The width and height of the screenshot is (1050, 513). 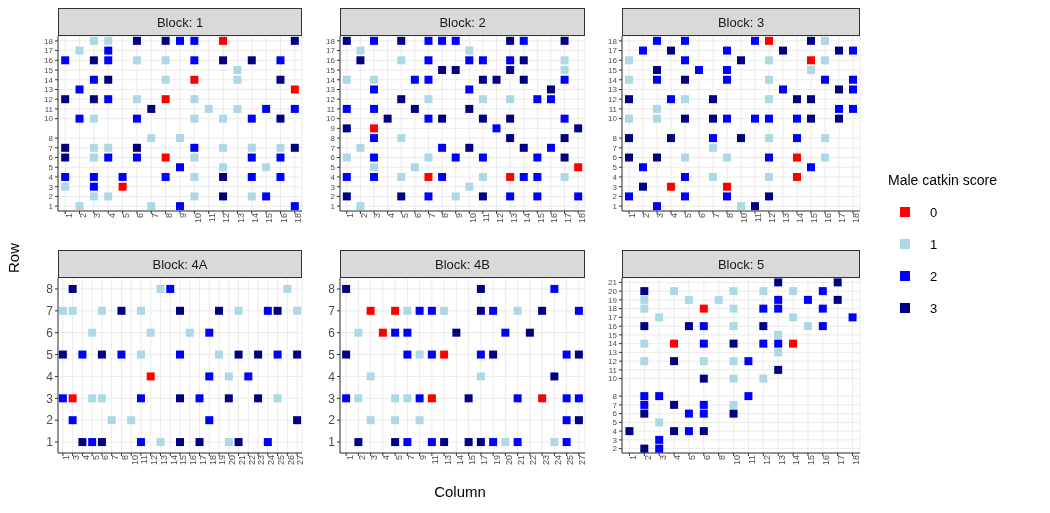 I want to click on x-tick-label: 21, so click(x=521, y=460).